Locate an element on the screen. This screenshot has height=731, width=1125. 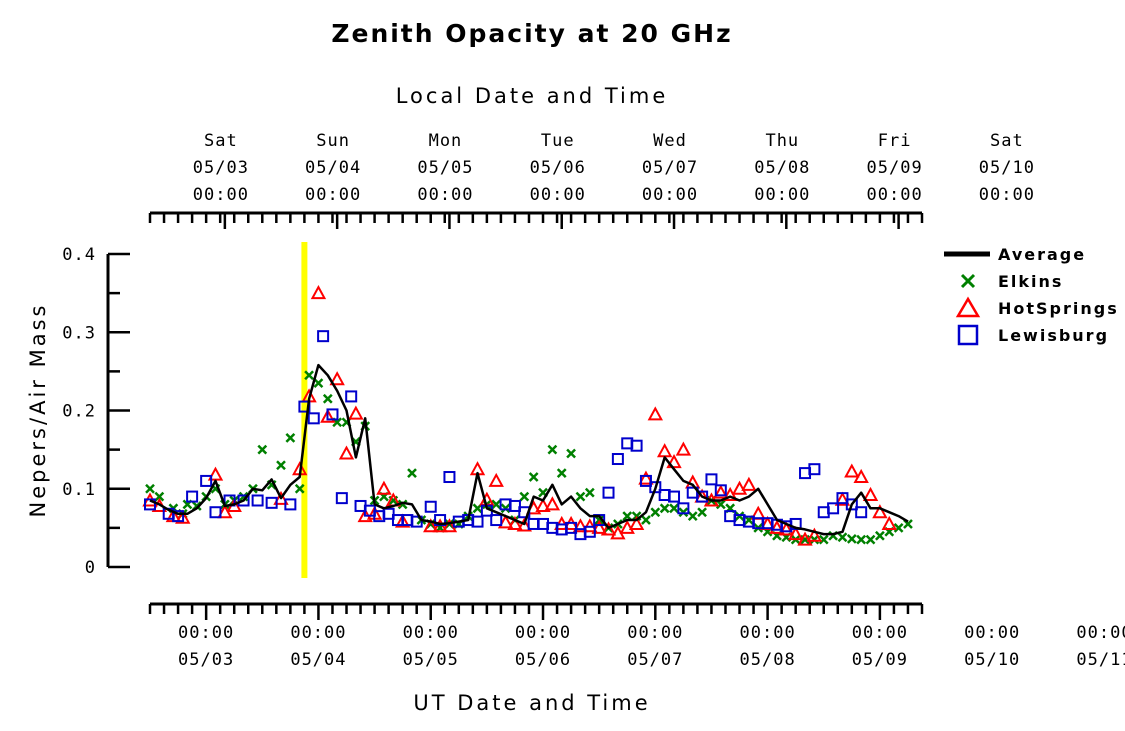
chart-title: Zenith Opacity at 20 GHz is located at coordinates (531, 33).